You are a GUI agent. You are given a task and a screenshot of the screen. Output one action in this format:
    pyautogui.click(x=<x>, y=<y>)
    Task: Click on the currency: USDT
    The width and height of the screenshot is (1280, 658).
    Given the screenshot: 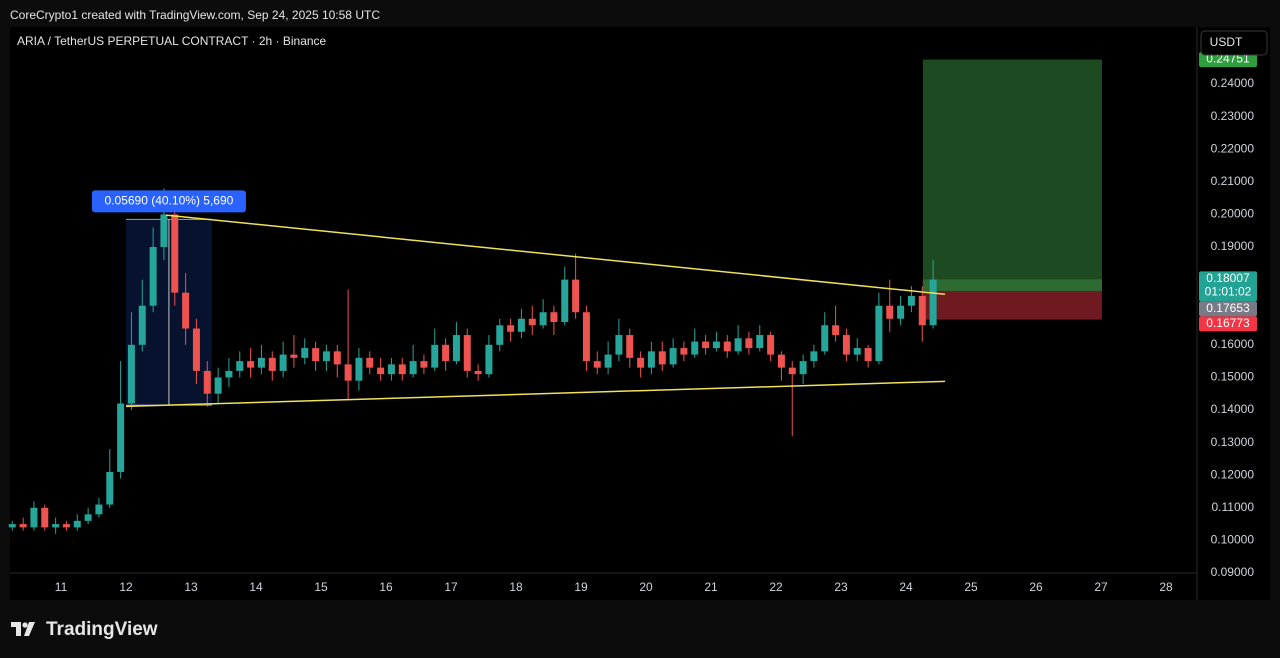 What is the action you would take?
    pyautogui.click(x=1226, y=42)
    